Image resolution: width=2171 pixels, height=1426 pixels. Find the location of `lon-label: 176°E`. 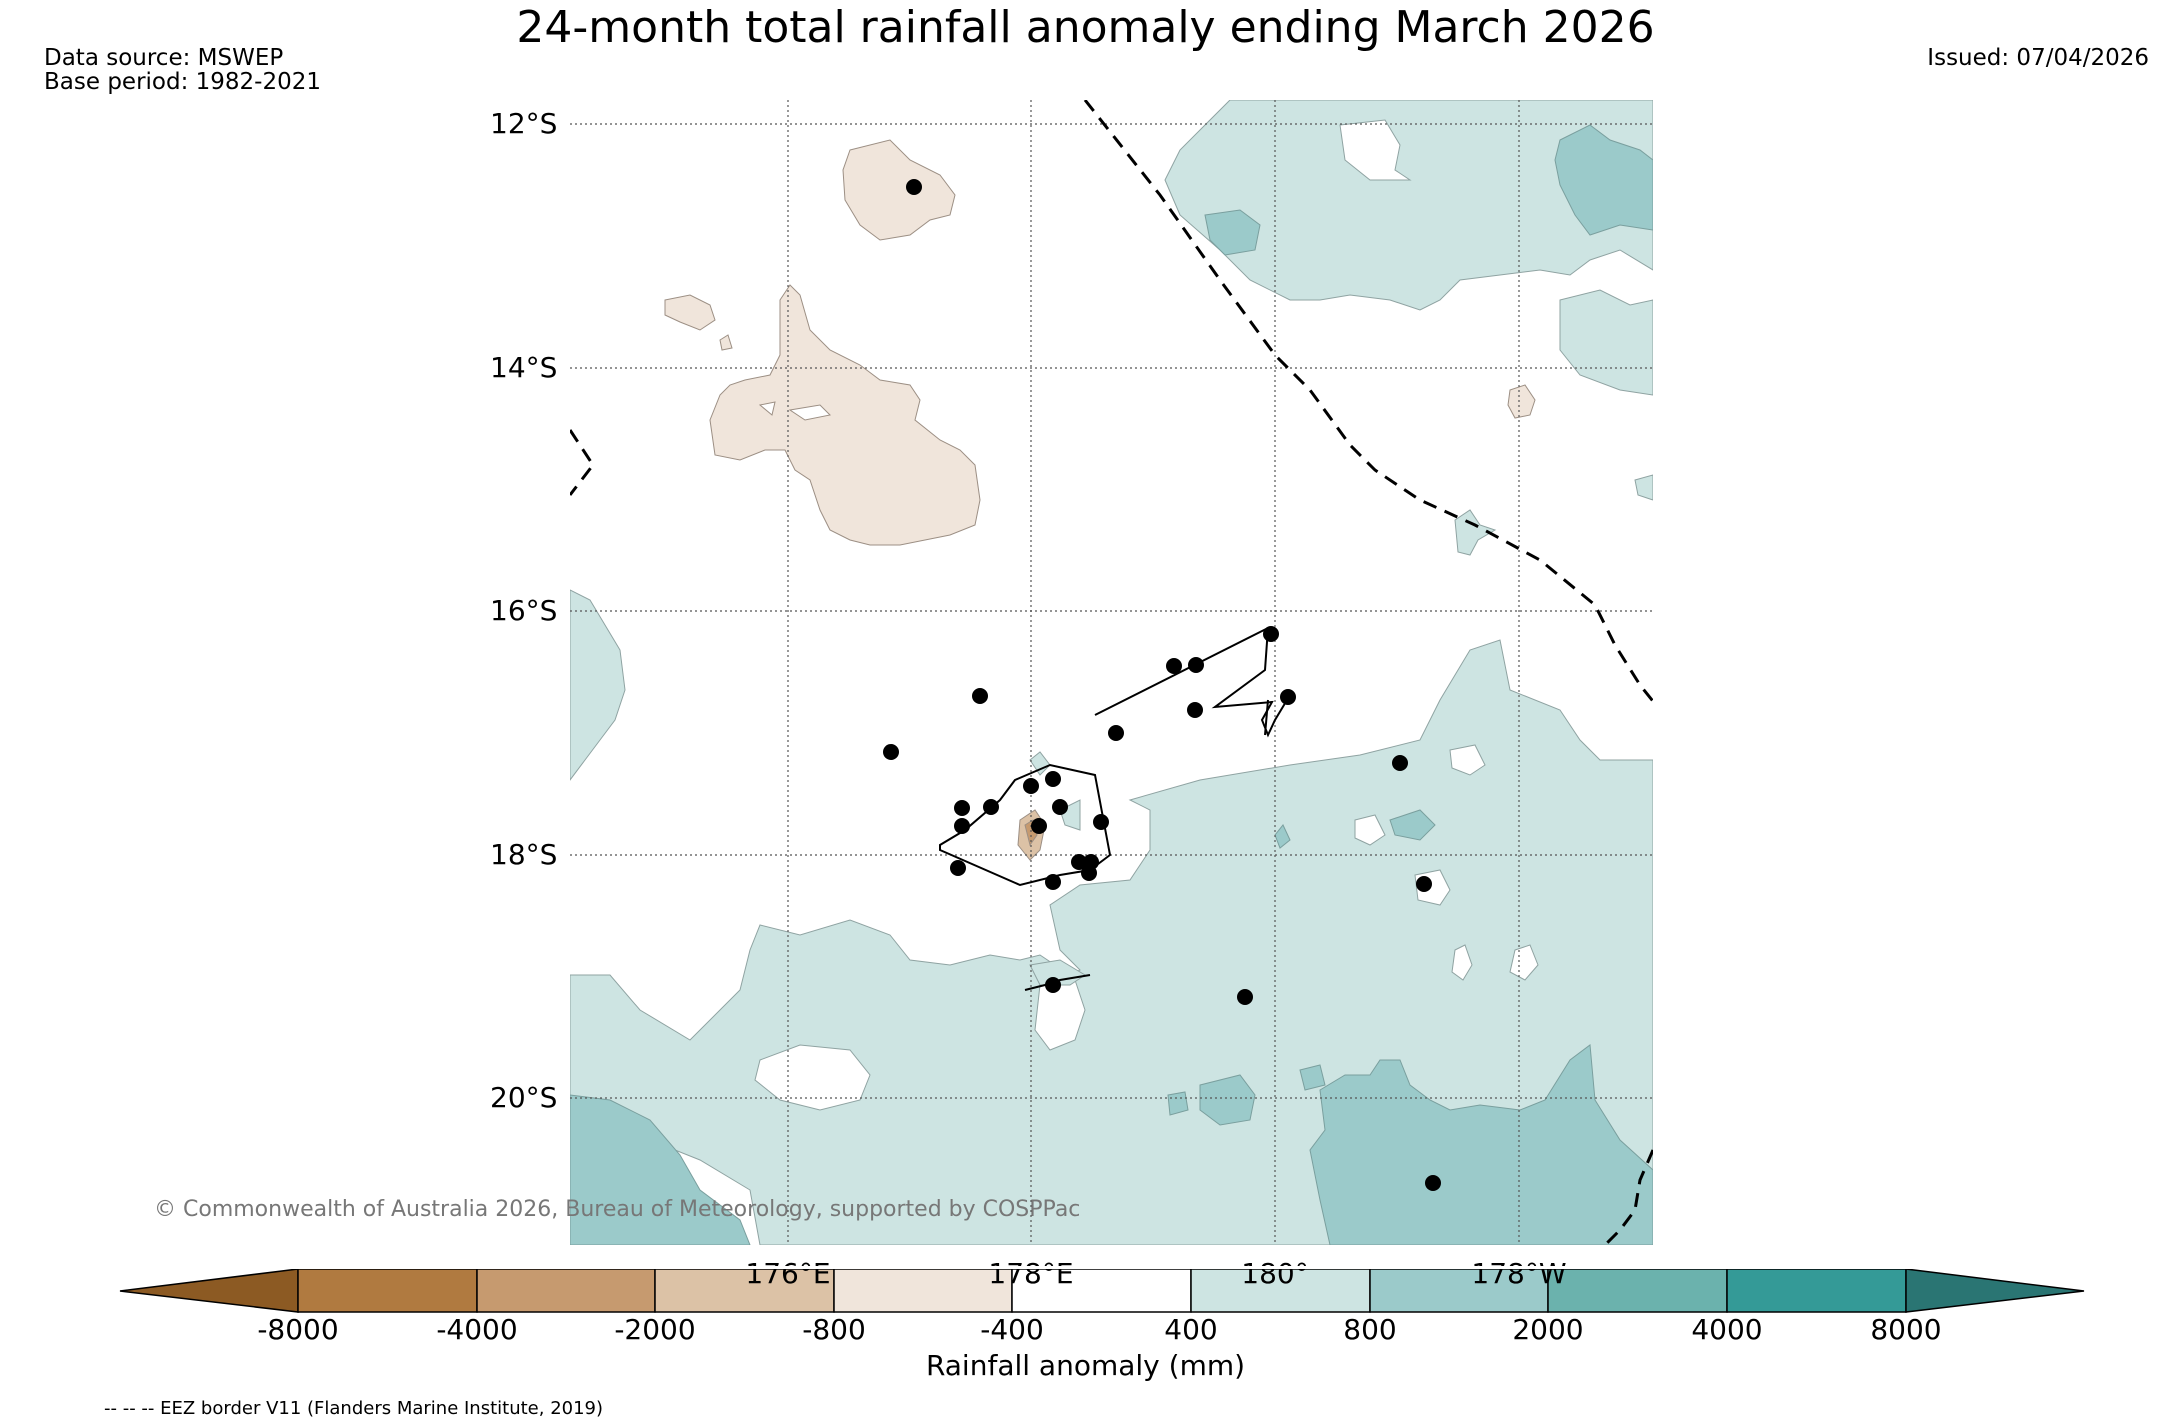

lon-label: 176°E is located at coordinates (787, 1273).